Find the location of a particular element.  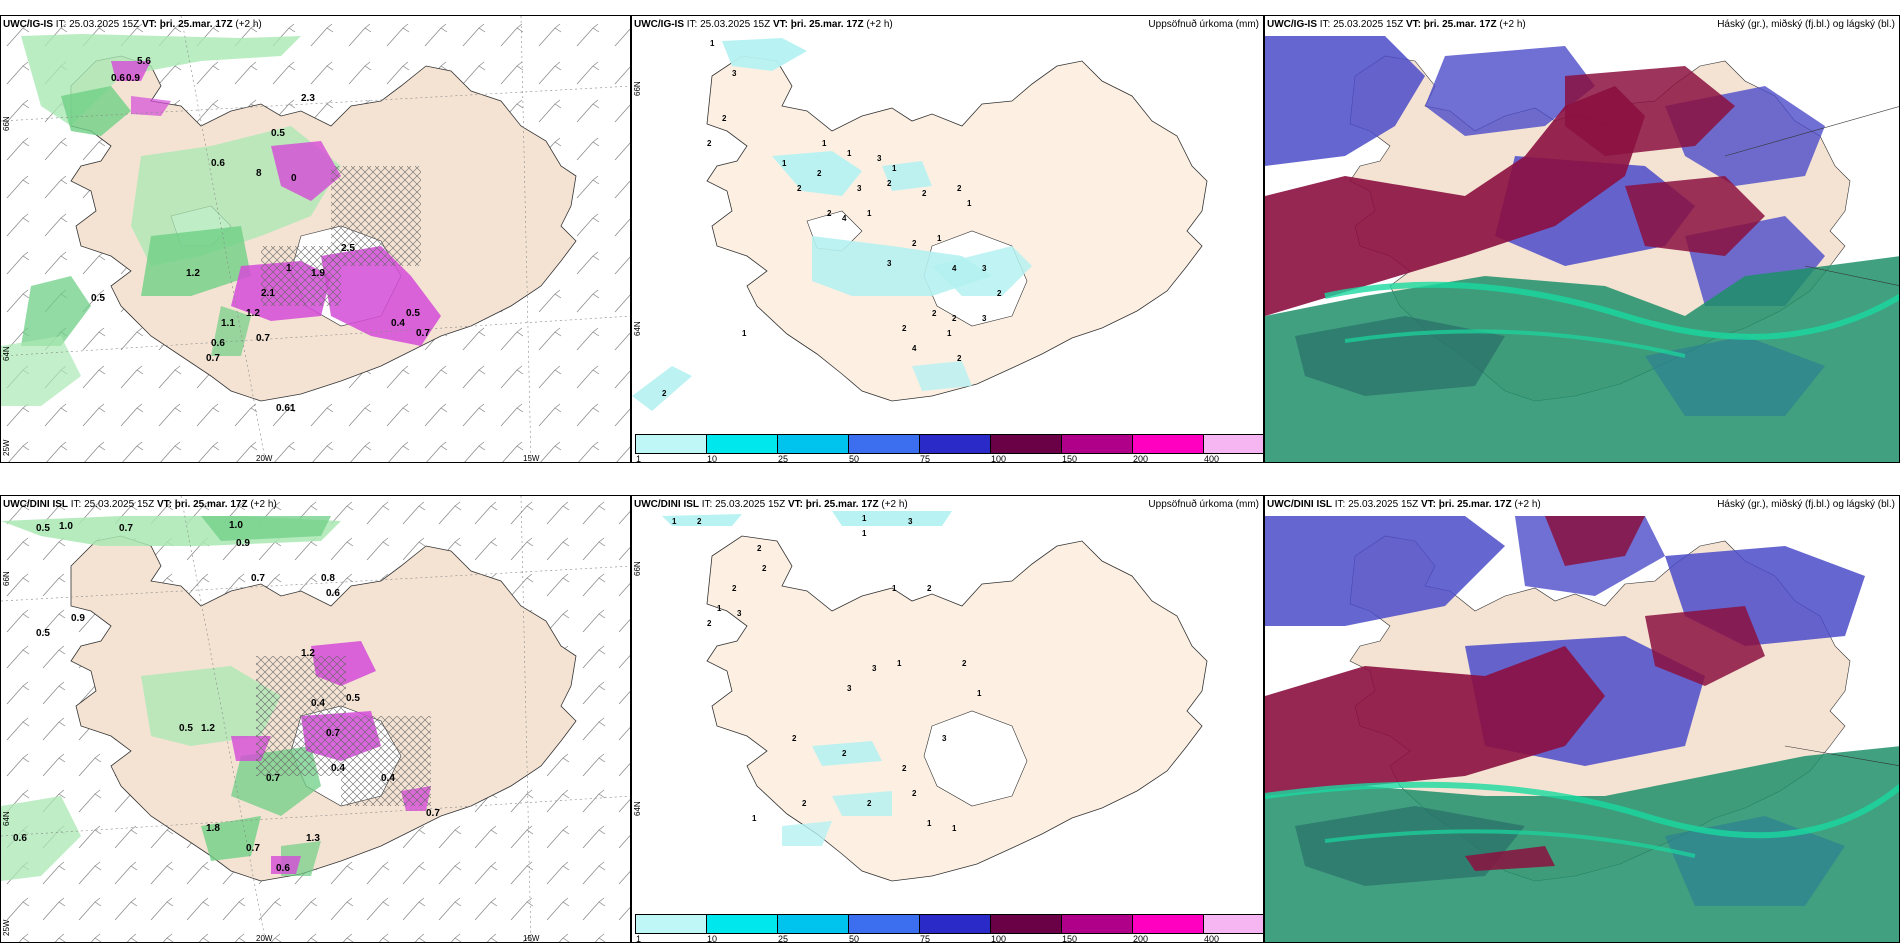

intensity-label: 1.8 is located at coordinates (213, 828).